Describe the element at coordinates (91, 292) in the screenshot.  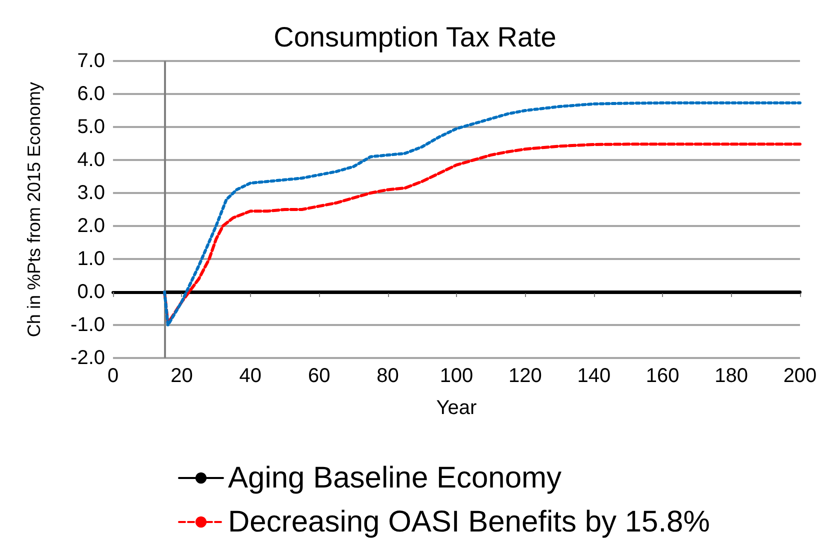
I see `y-tick-label: 0.0` at that location.